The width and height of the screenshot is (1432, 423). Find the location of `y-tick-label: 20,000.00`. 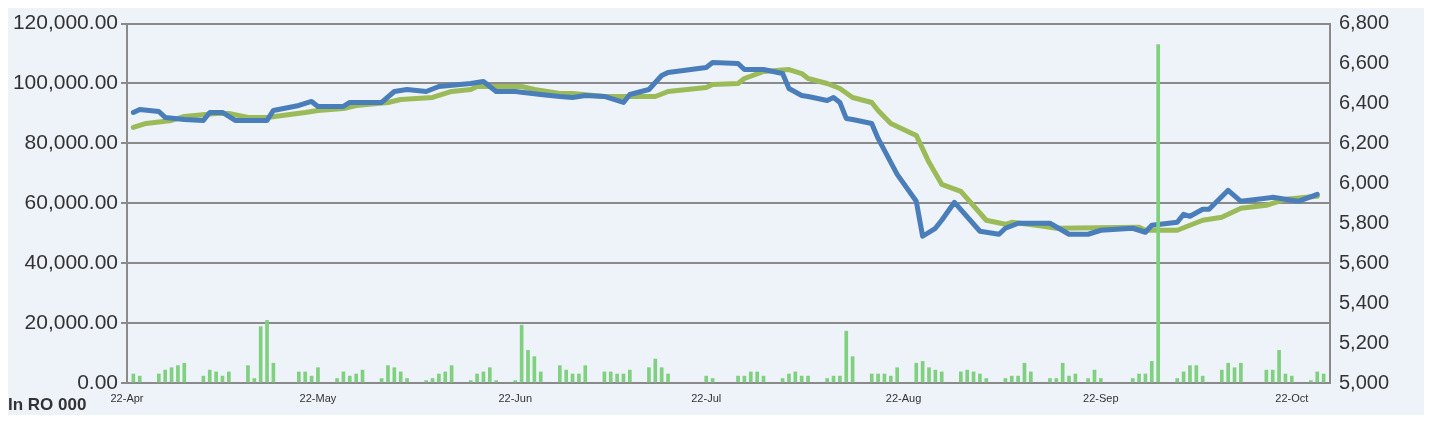

y-tick-label: 20,000.00 is located at coordinates (71, 321).